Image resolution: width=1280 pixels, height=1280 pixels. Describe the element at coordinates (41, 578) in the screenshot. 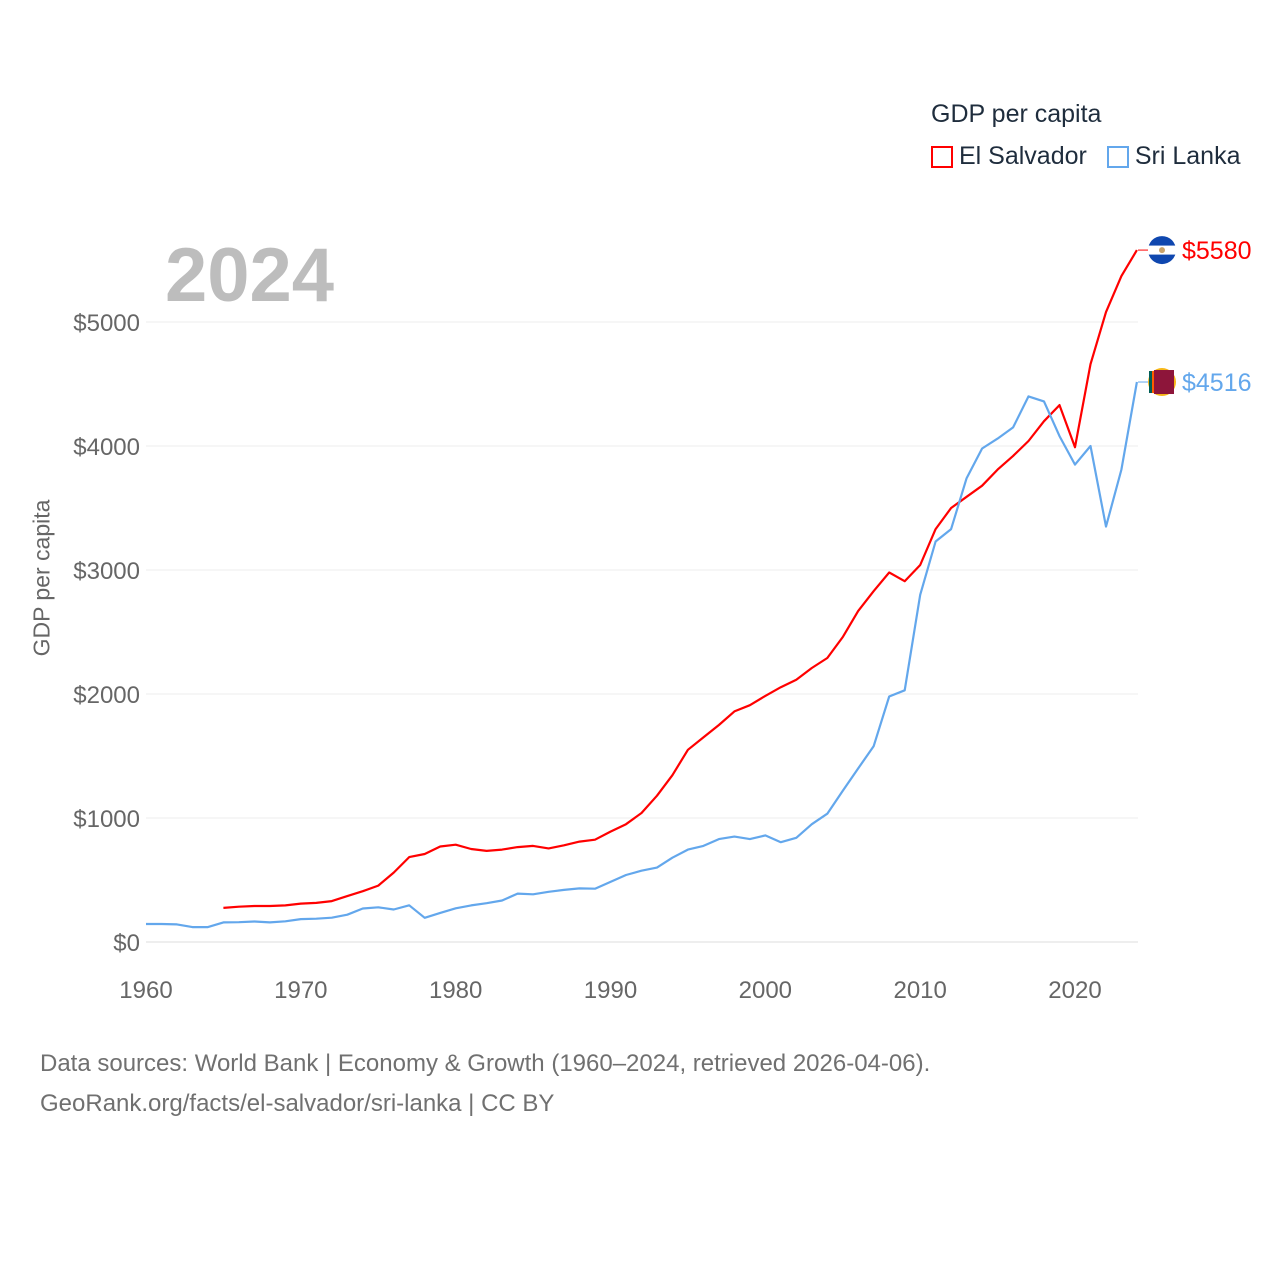

I see `y-axis-label: GDP per capita` at that location.